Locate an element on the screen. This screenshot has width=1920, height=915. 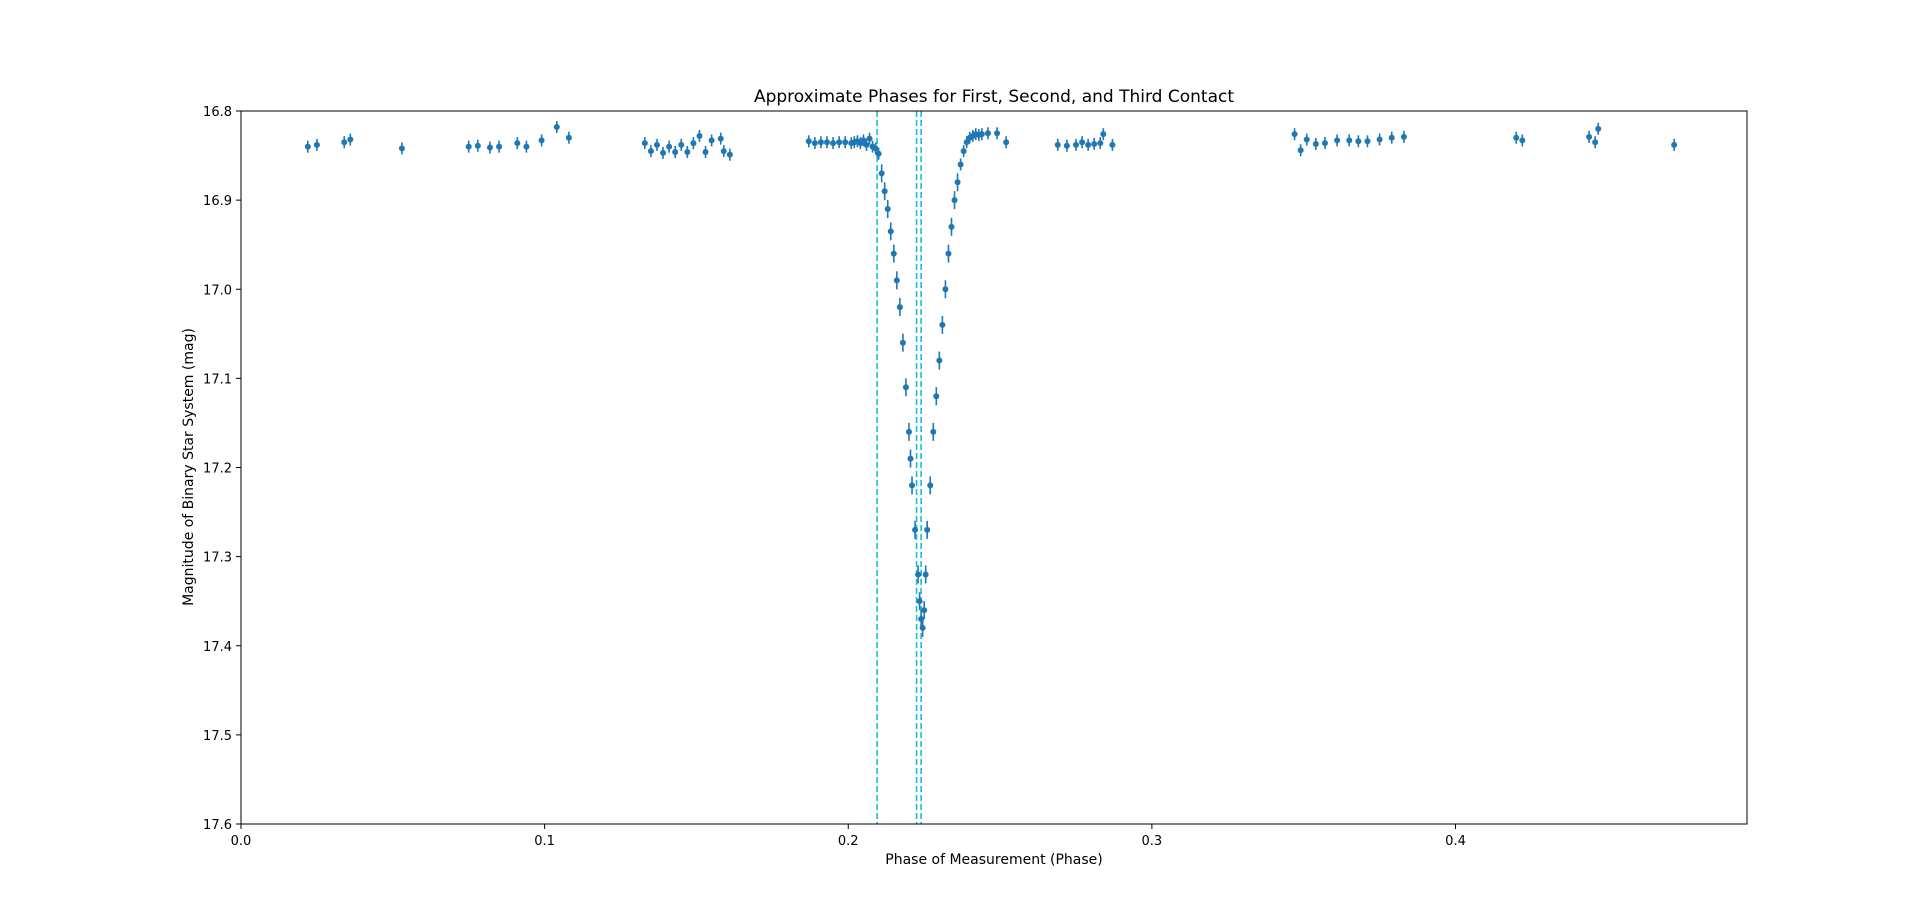
y-tick-label: 16.8 is located at coordinates (217, 112).